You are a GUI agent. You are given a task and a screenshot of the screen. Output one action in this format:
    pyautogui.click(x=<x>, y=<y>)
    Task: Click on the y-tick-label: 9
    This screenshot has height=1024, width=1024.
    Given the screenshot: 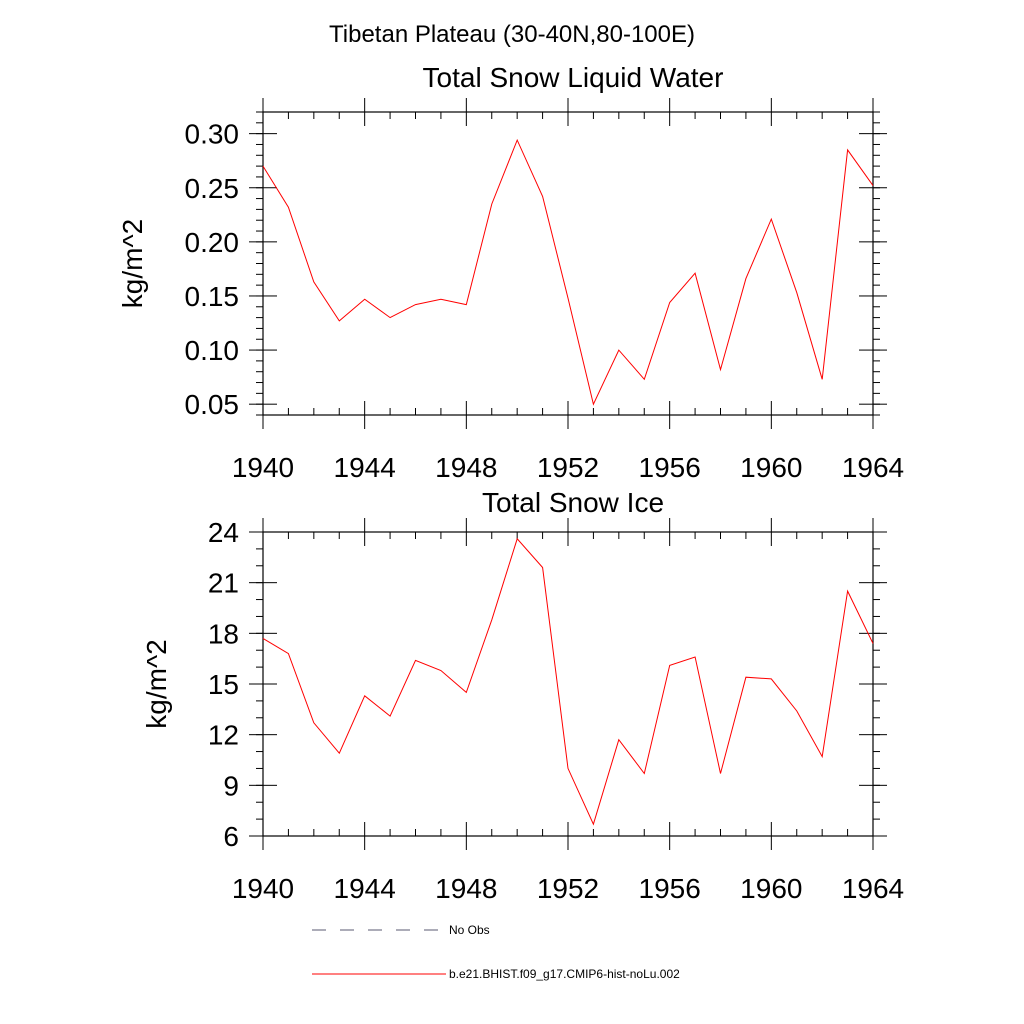 What is the action you would take?
    pyautogui.click(x=231, y=785)
    